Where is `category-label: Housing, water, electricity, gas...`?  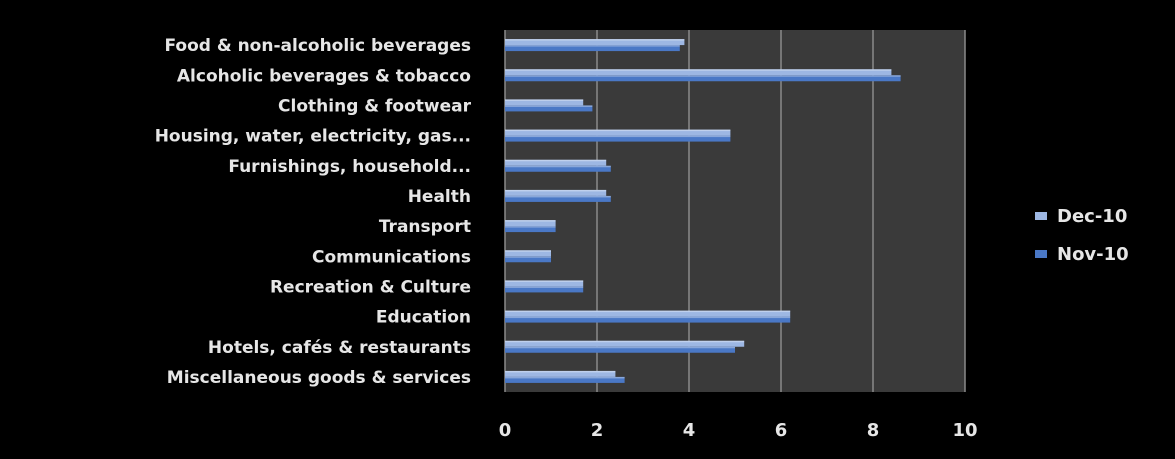 category-label: Housing, water, electricity, gas... is located at coordinates (313, 137).